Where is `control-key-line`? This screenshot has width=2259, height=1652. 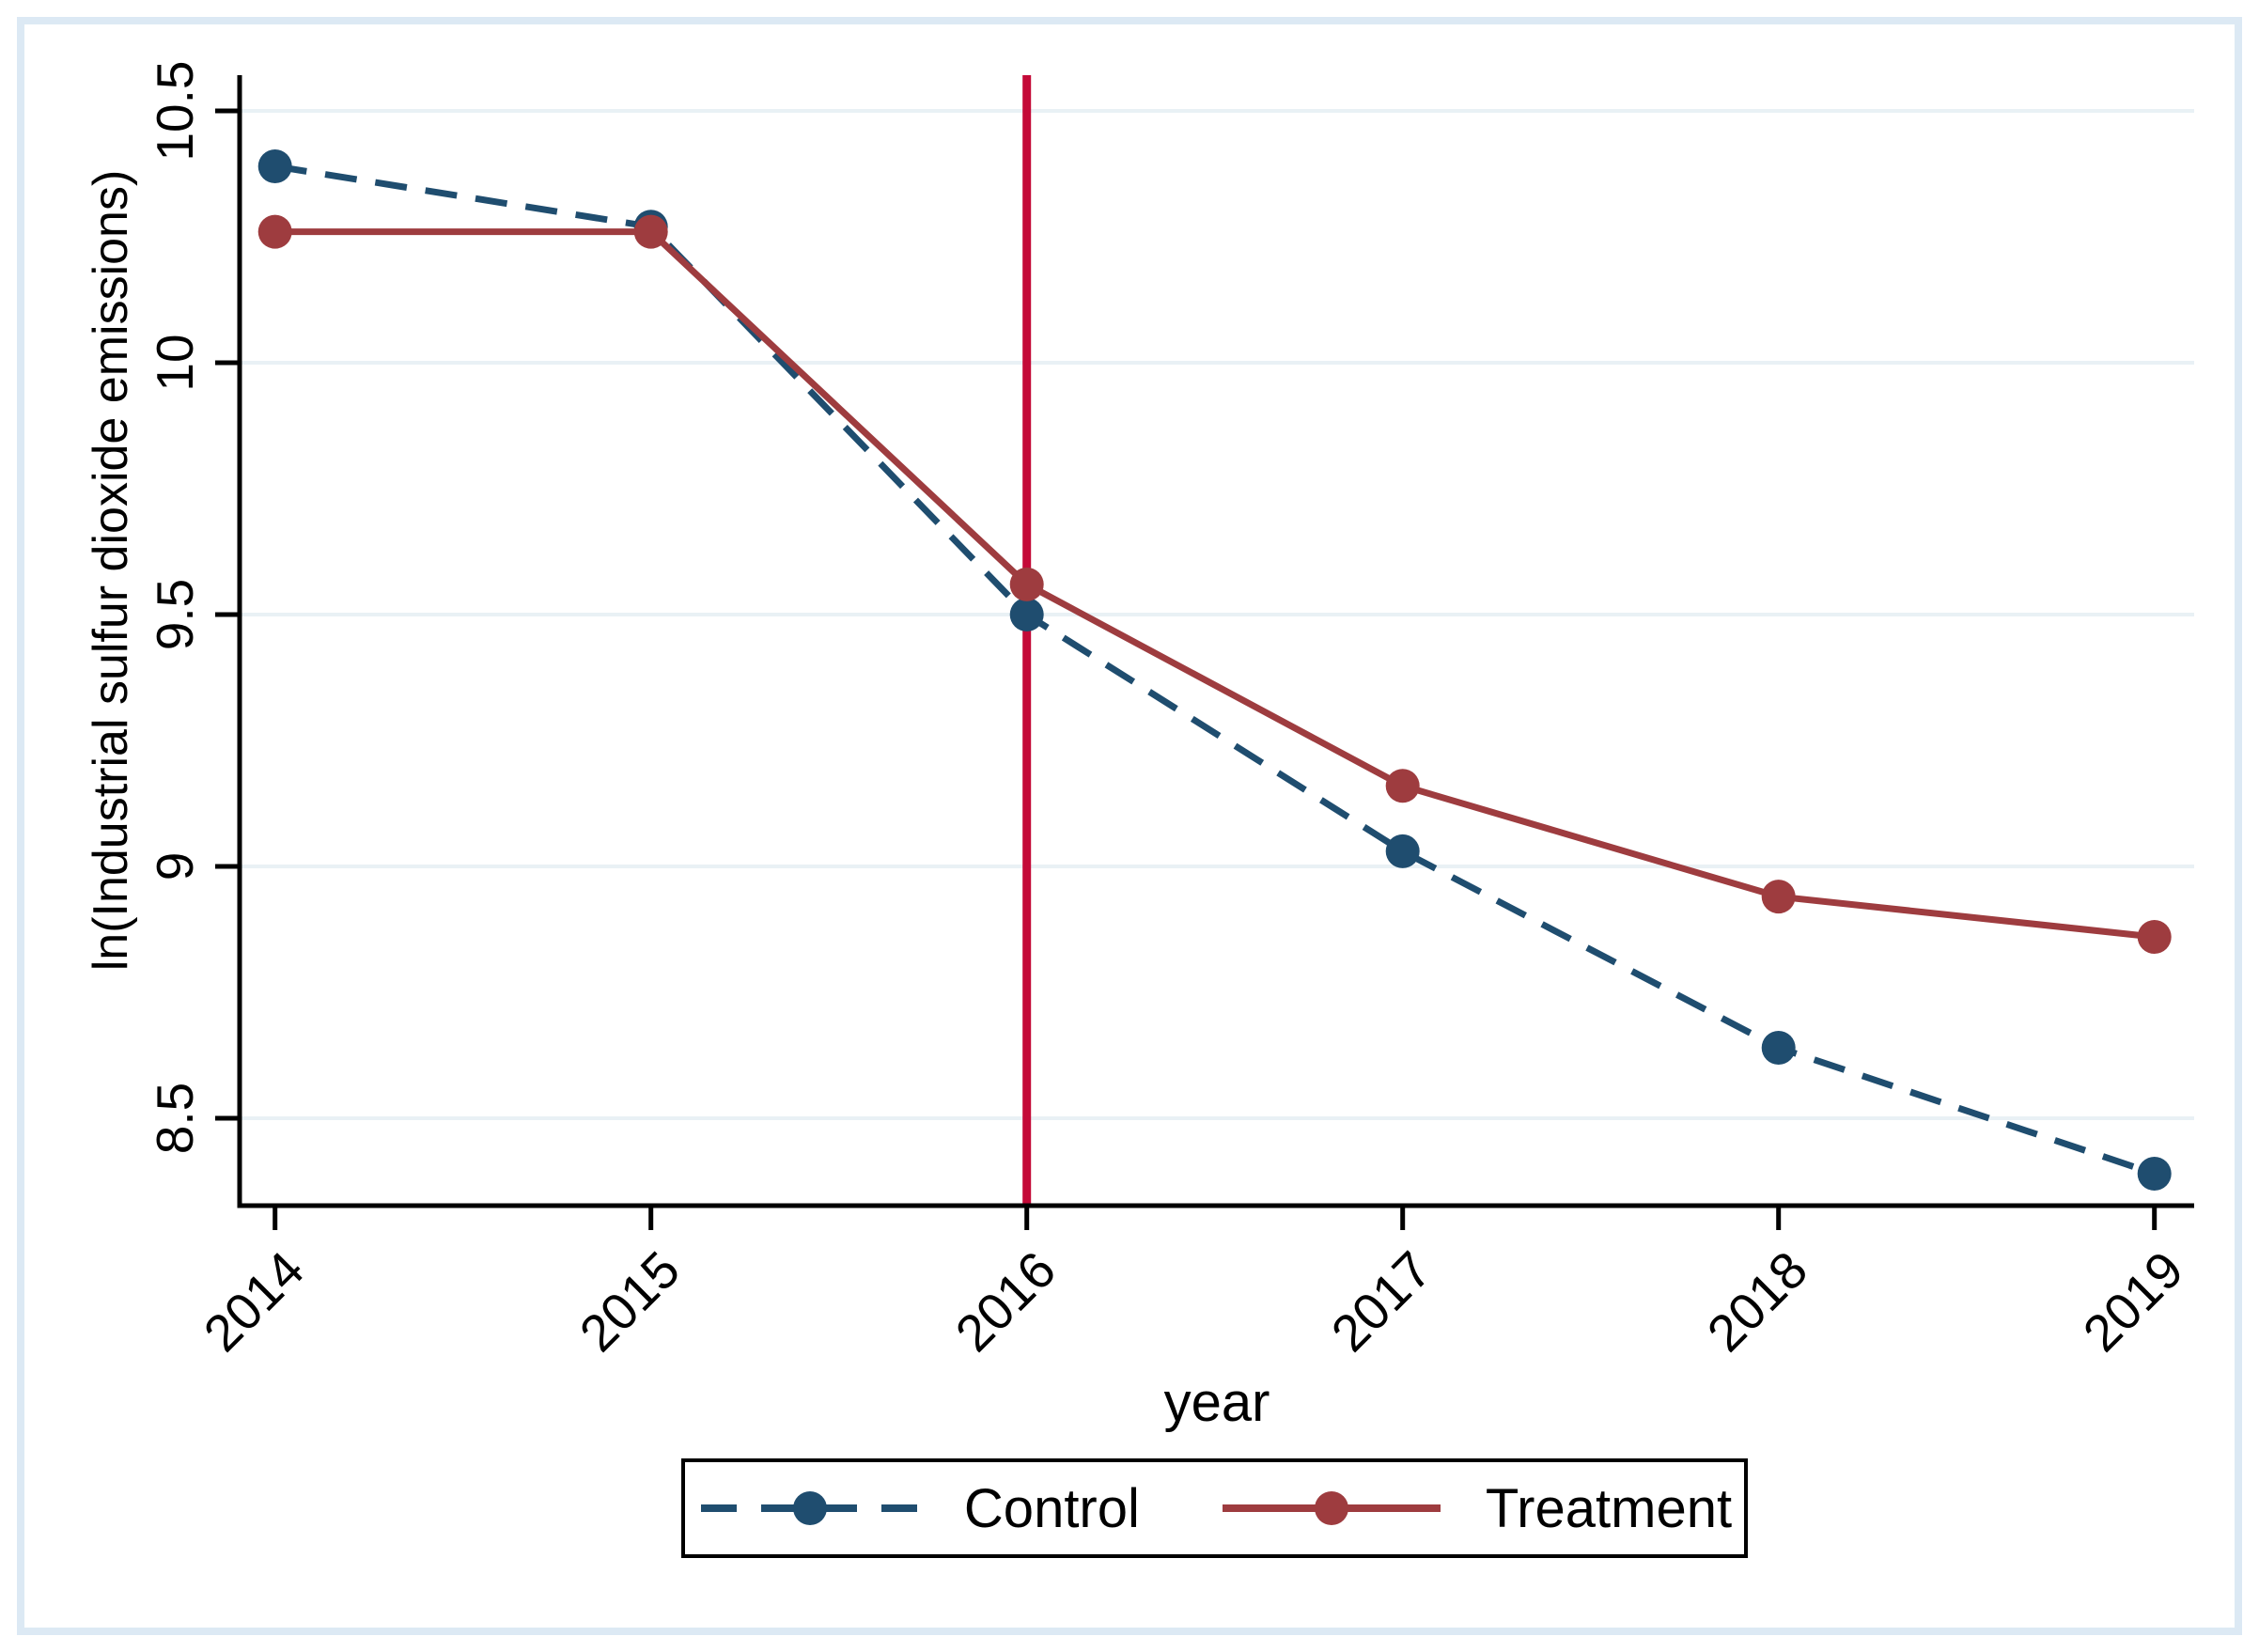
control-key-line is located at coordinates (810, 1508).